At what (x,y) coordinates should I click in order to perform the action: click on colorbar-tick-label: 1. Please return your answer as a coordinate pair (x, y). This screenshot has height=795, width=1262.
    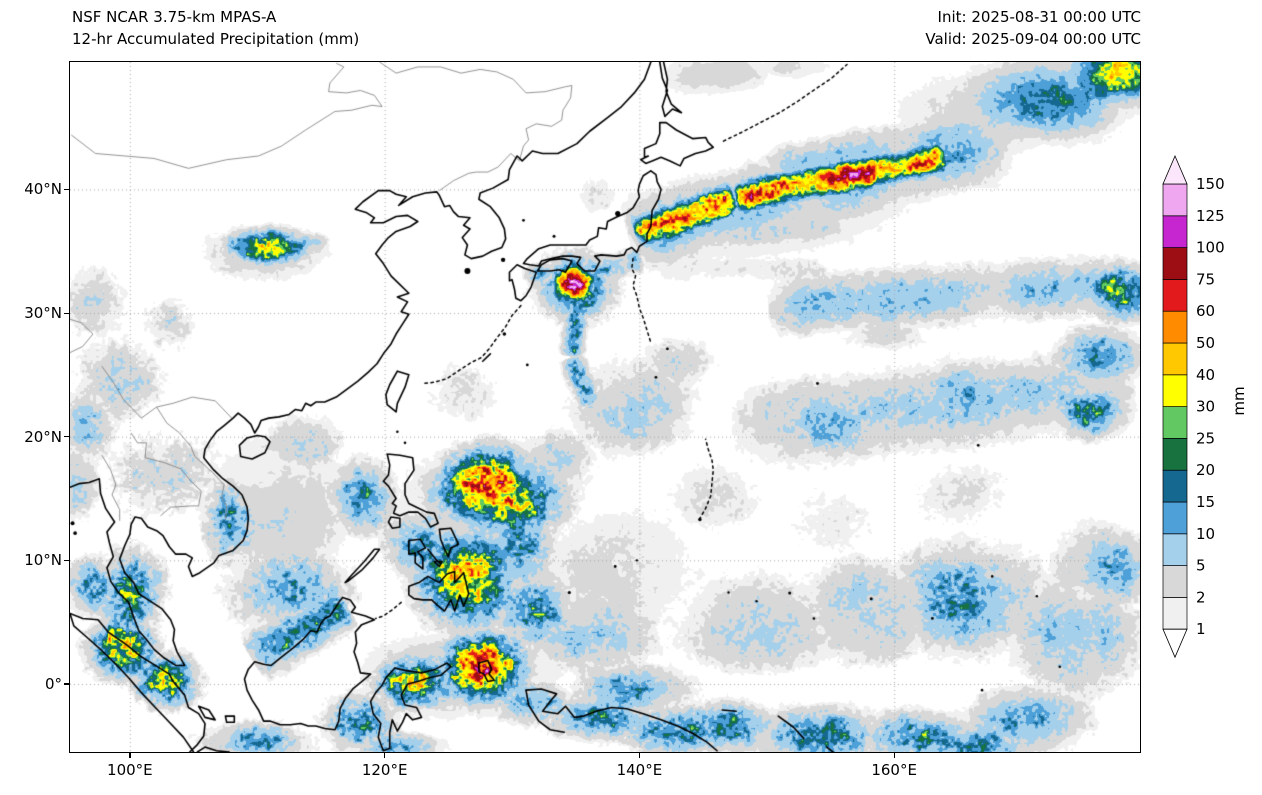
    Looking at the image, I should click on (1201, 629).